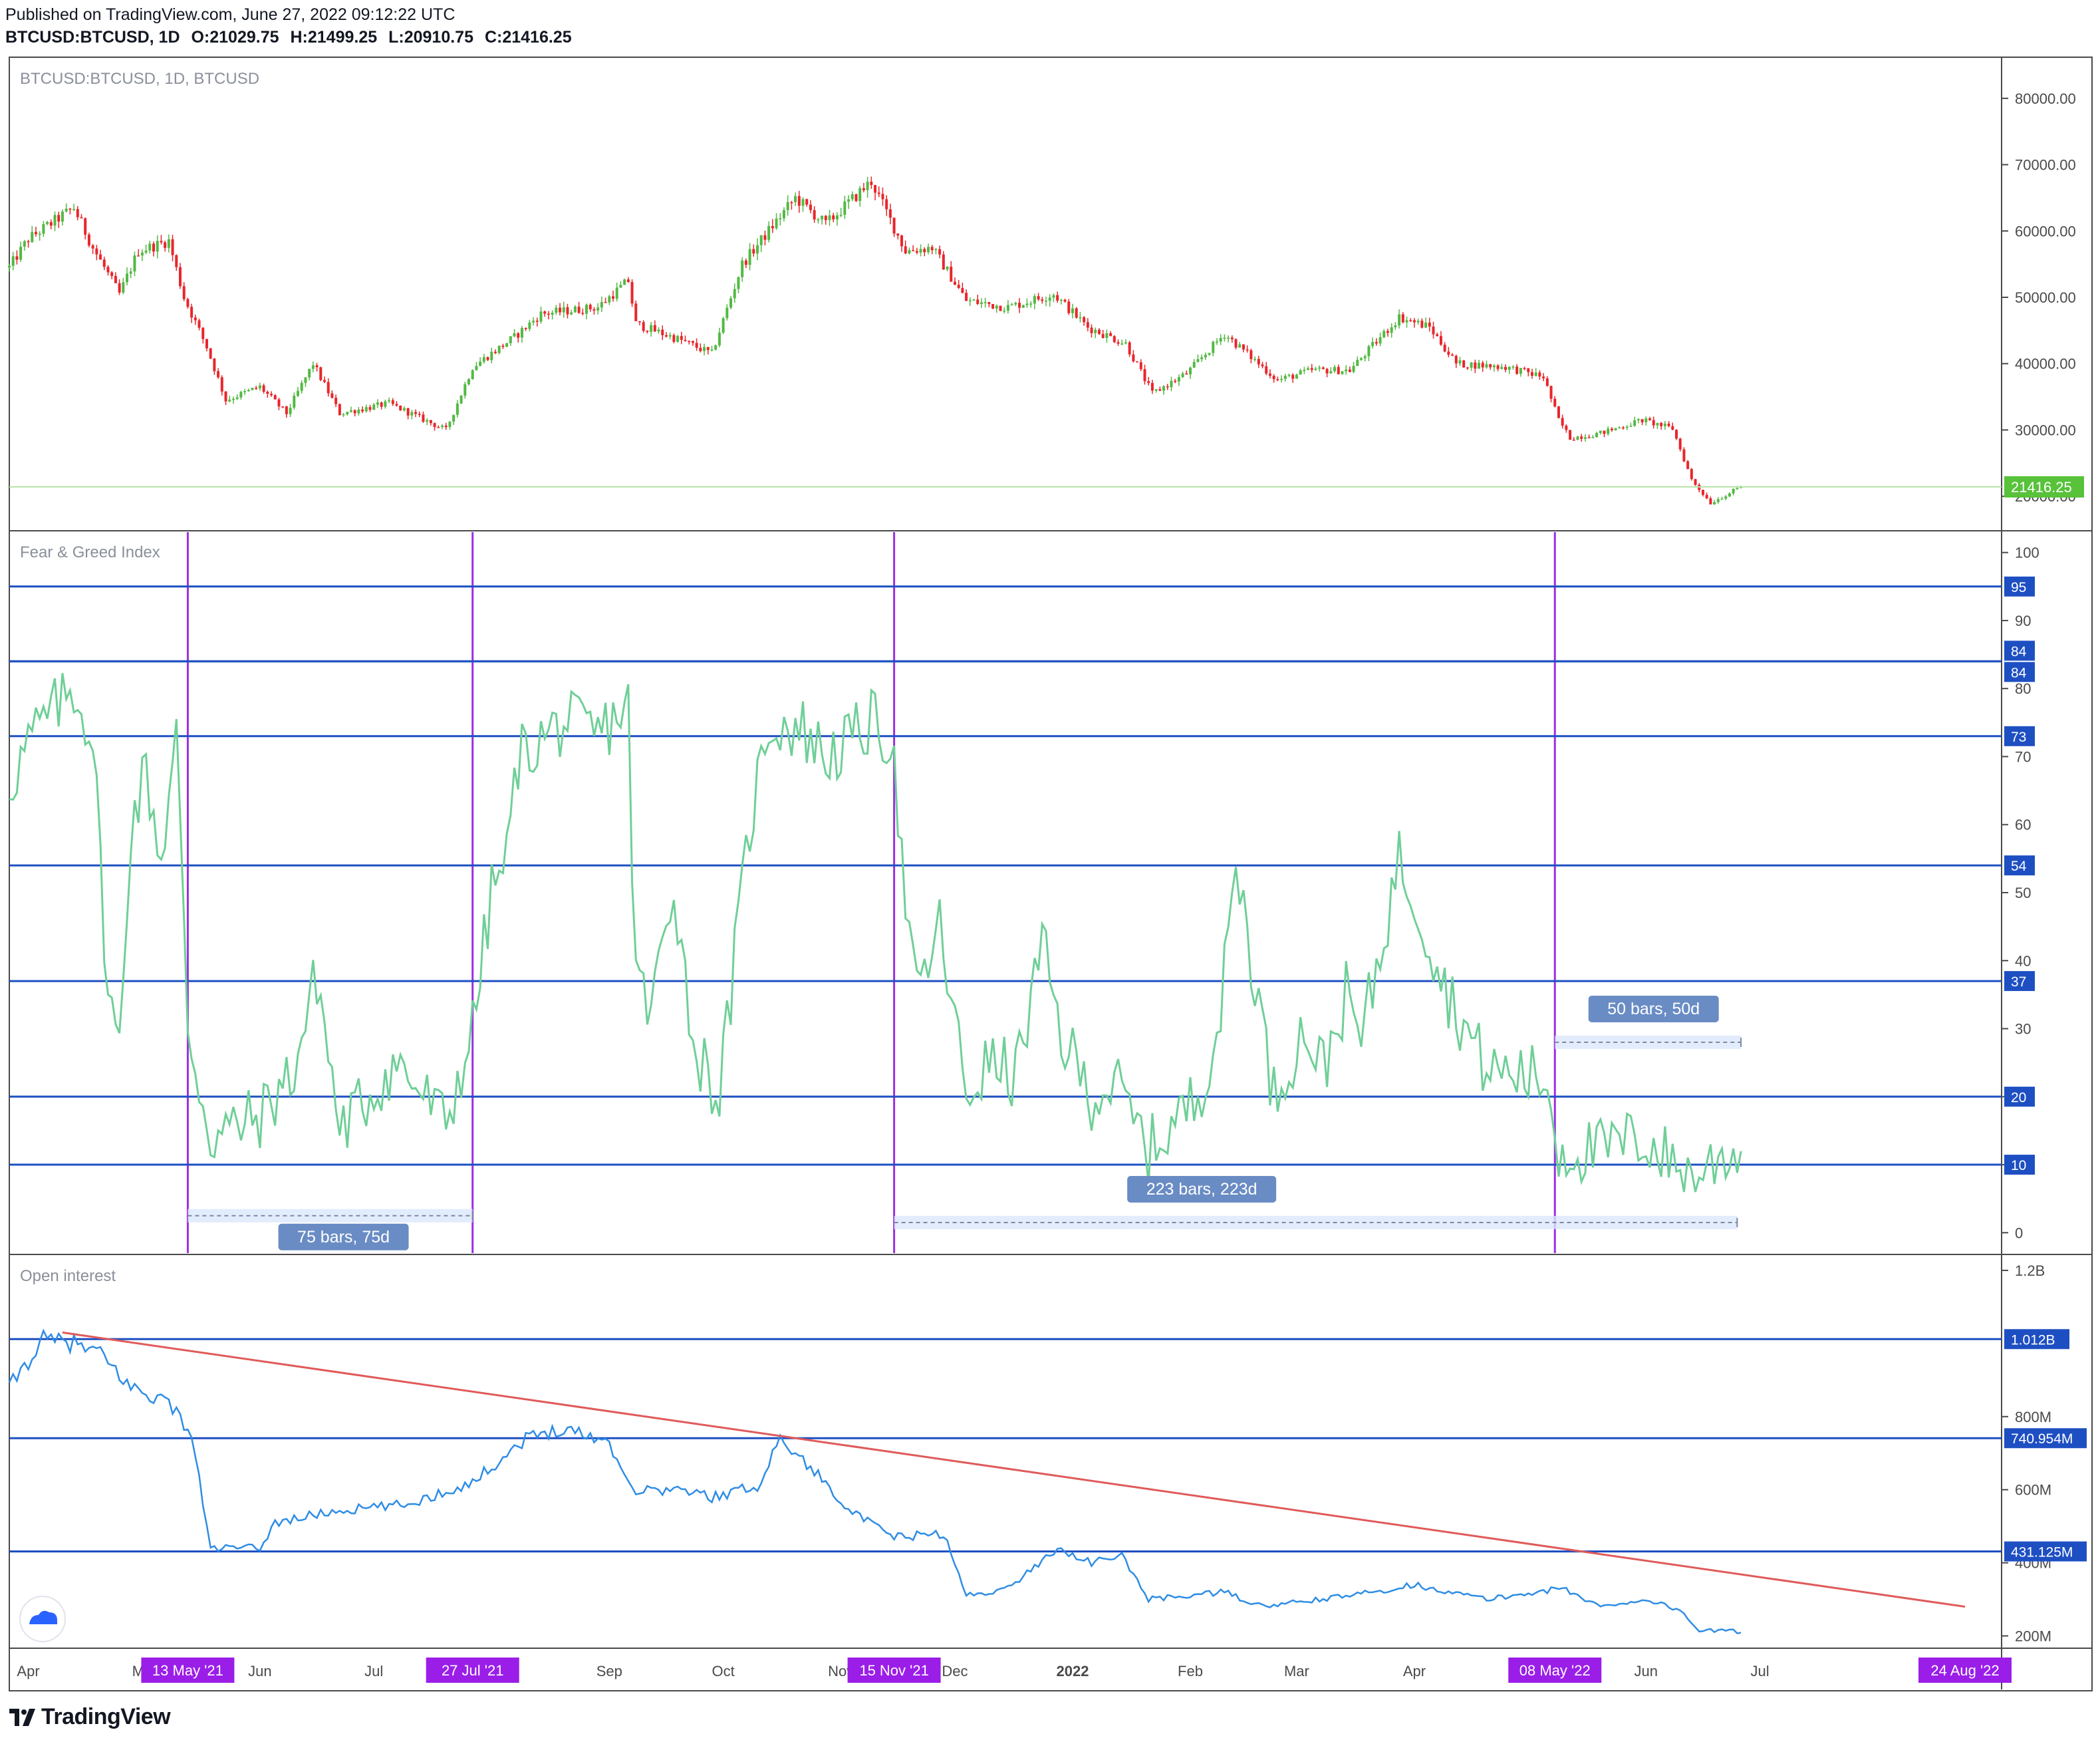 The image size is (2100, 1740). I want to click on x-tick-label: 2022, so click(1073, 1671).